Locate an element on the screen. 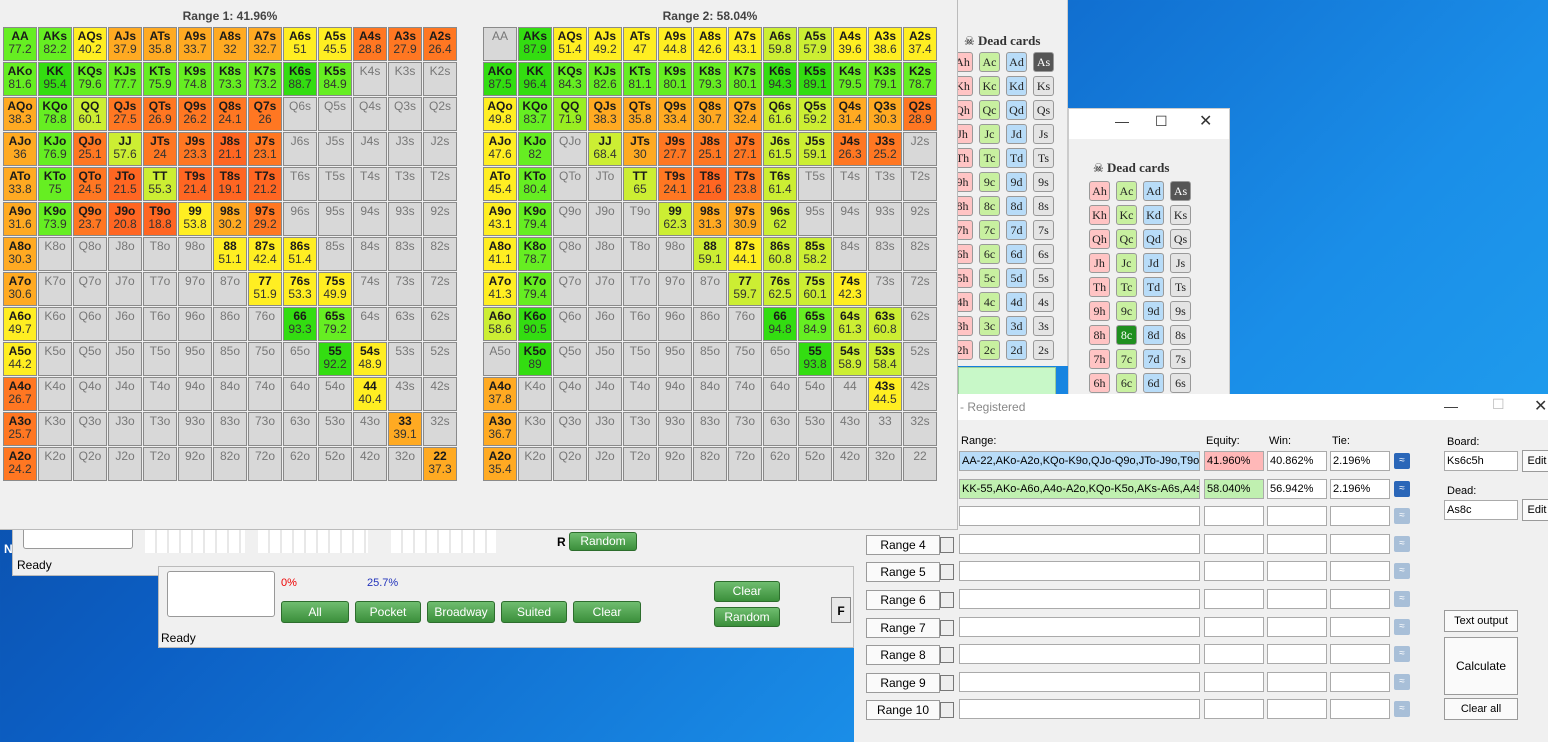 Image resolution: width=1548 pixels, height=742 pixels. range2-cell-Q2o: Q2o is located at coordinates (570, 464).